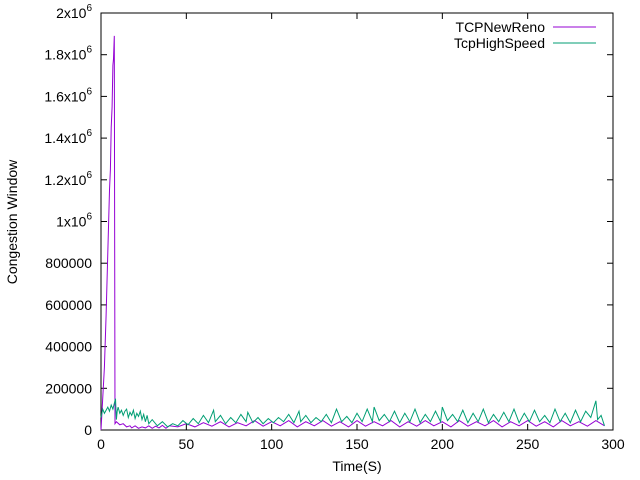 This screenshot has width=640, height=480. I want to click on y-tick-label: 800000, so click(68, 263).